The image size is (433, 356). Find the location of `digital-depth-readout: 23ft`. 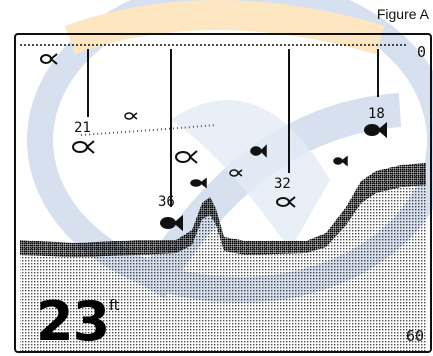

digital-depth-readout: 23ft is located at coordinates (77, 322).